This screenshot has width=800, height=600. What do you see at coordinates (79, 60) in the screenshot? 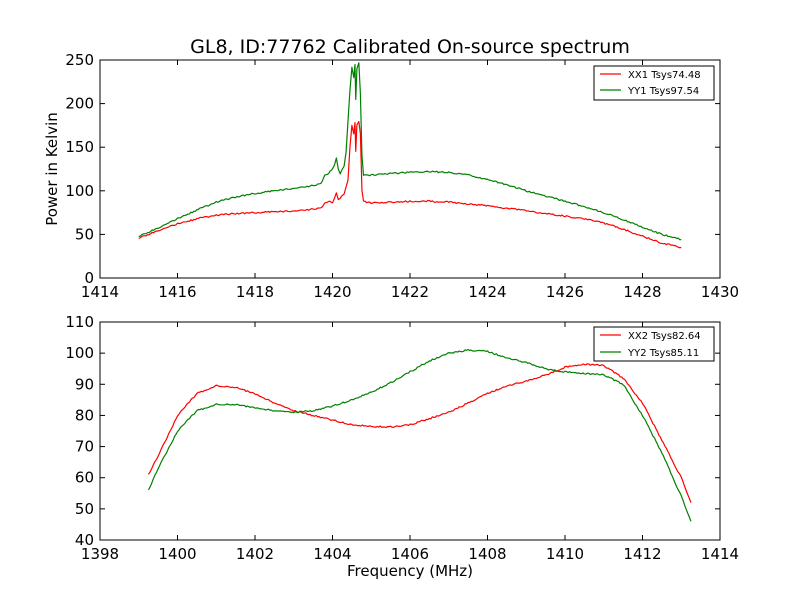
I see `y-tick-label: 250` at bounding box center [79, 60].